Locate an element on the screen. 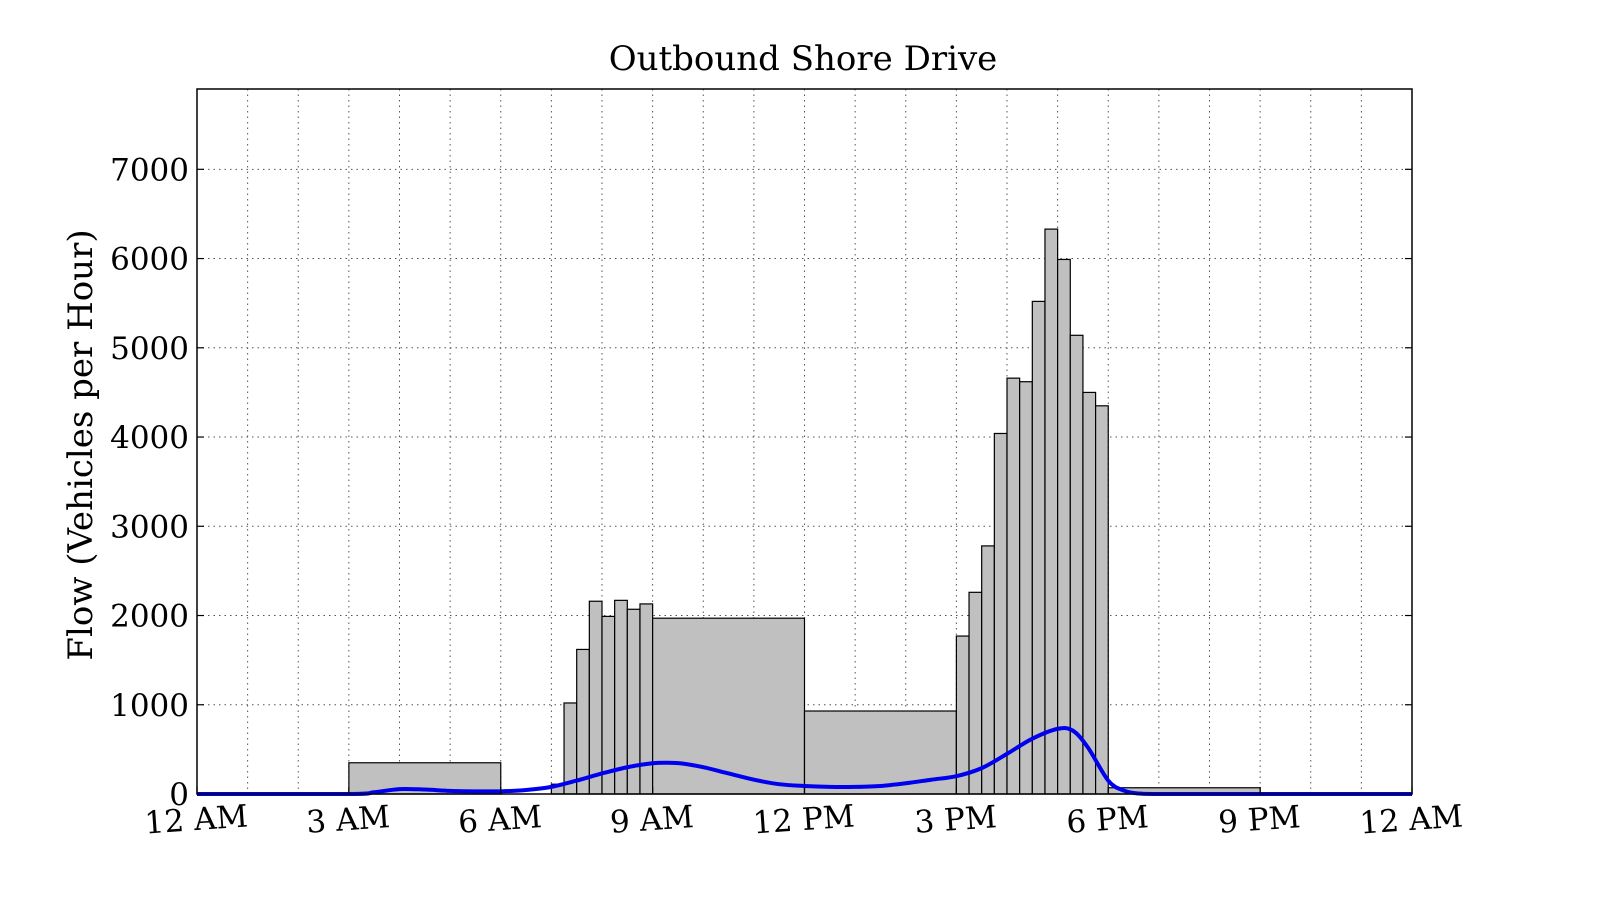 This screenshot has width=1600, height=900. x-tick-label: 6 AM is located at coordinates (500, 820).